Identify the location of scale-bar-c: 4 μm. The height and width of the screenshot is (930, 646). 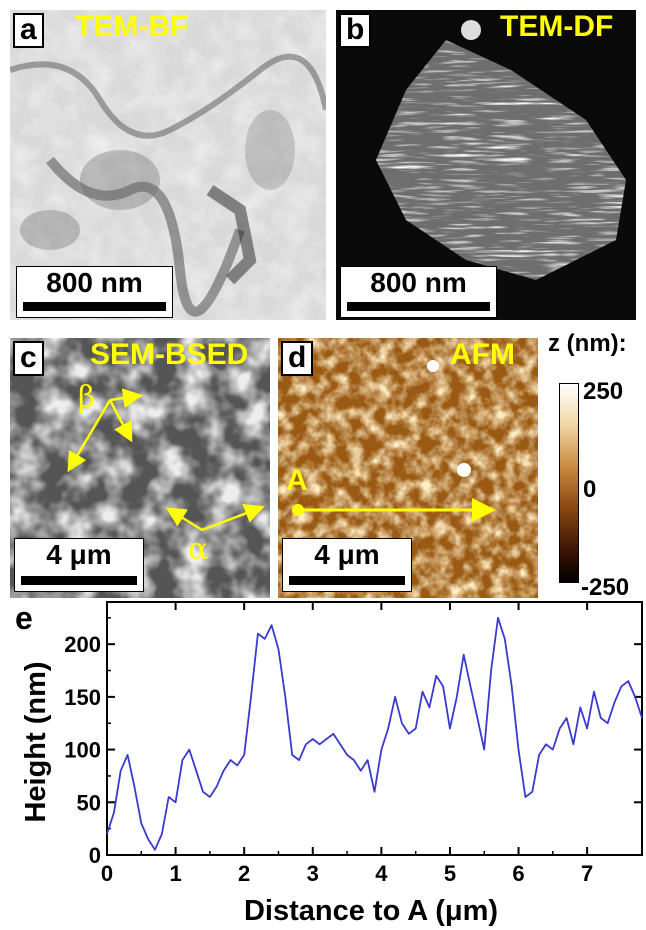
(79, 565).